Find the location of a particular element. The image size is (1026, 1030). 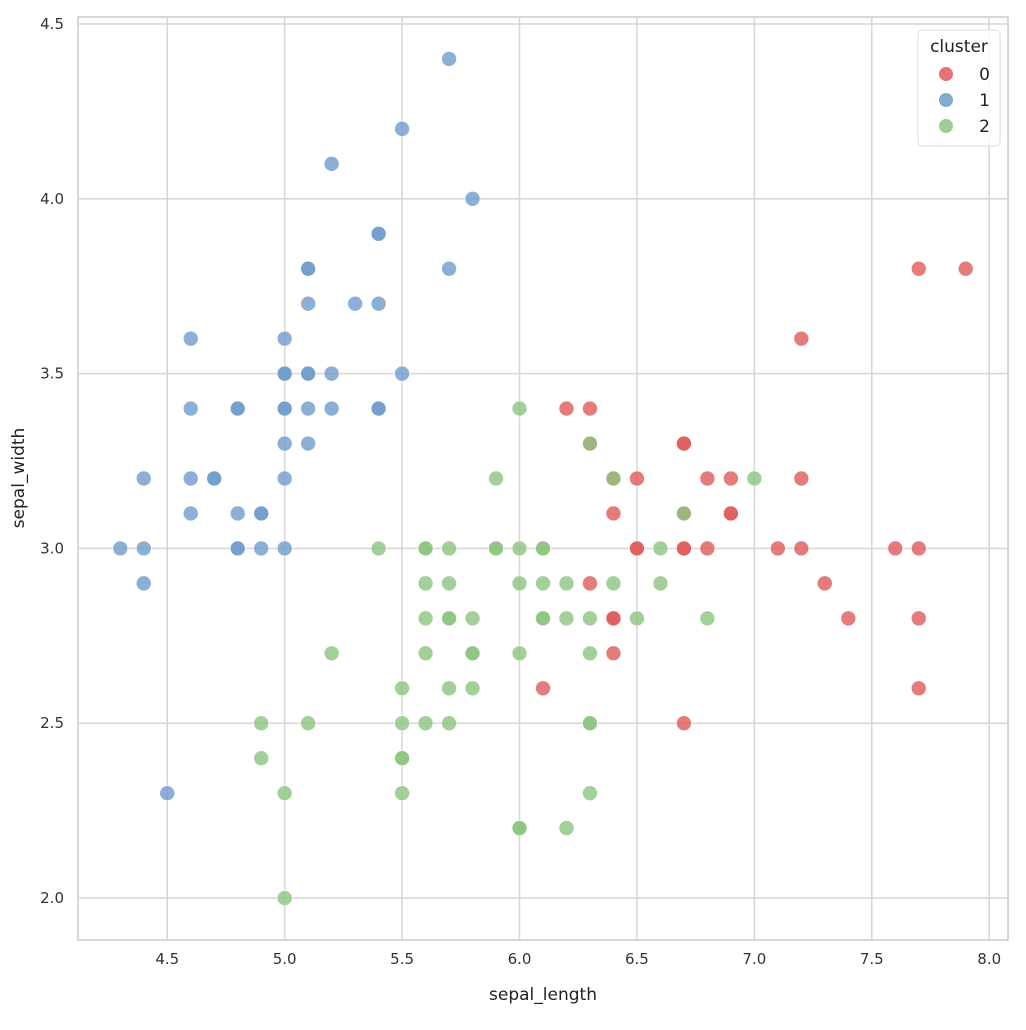

x-axis-label: sepal_length is located at coordinates (543, 995).